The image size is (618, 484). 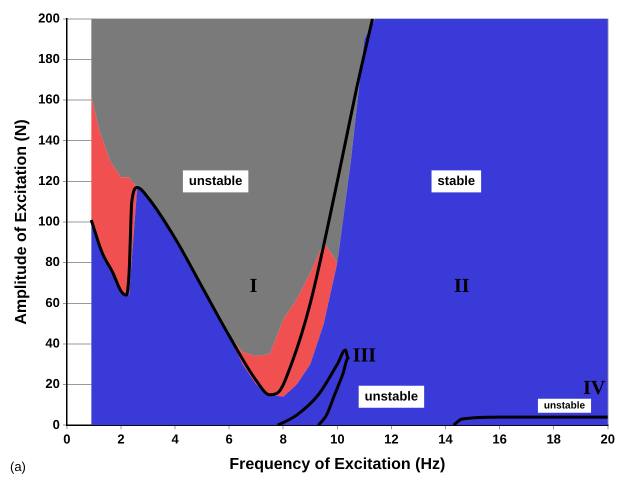 I want to click on annotation: IV, so click(x=594, y=387).